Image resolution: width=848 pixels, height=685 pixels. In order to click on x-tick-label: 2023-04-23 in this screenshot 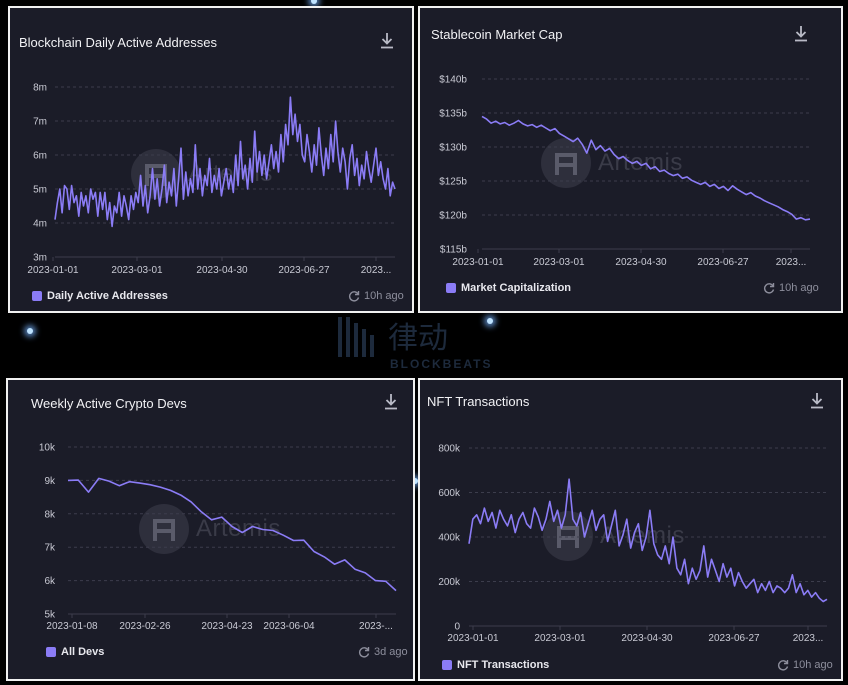, I will do `click(227, 626)`.